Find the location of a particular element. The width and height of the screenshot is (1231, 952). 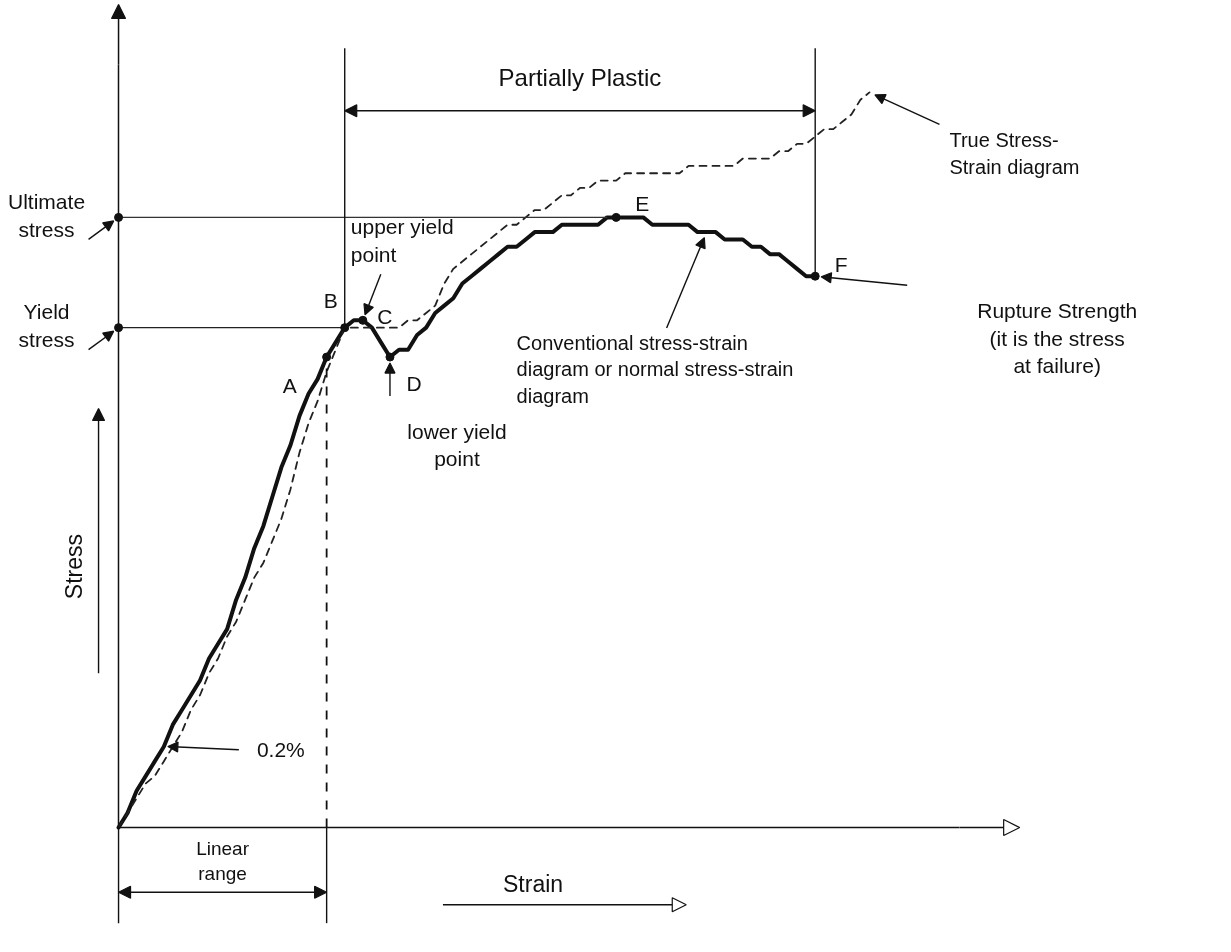

annotation: F is located at coordinates (841, 264).